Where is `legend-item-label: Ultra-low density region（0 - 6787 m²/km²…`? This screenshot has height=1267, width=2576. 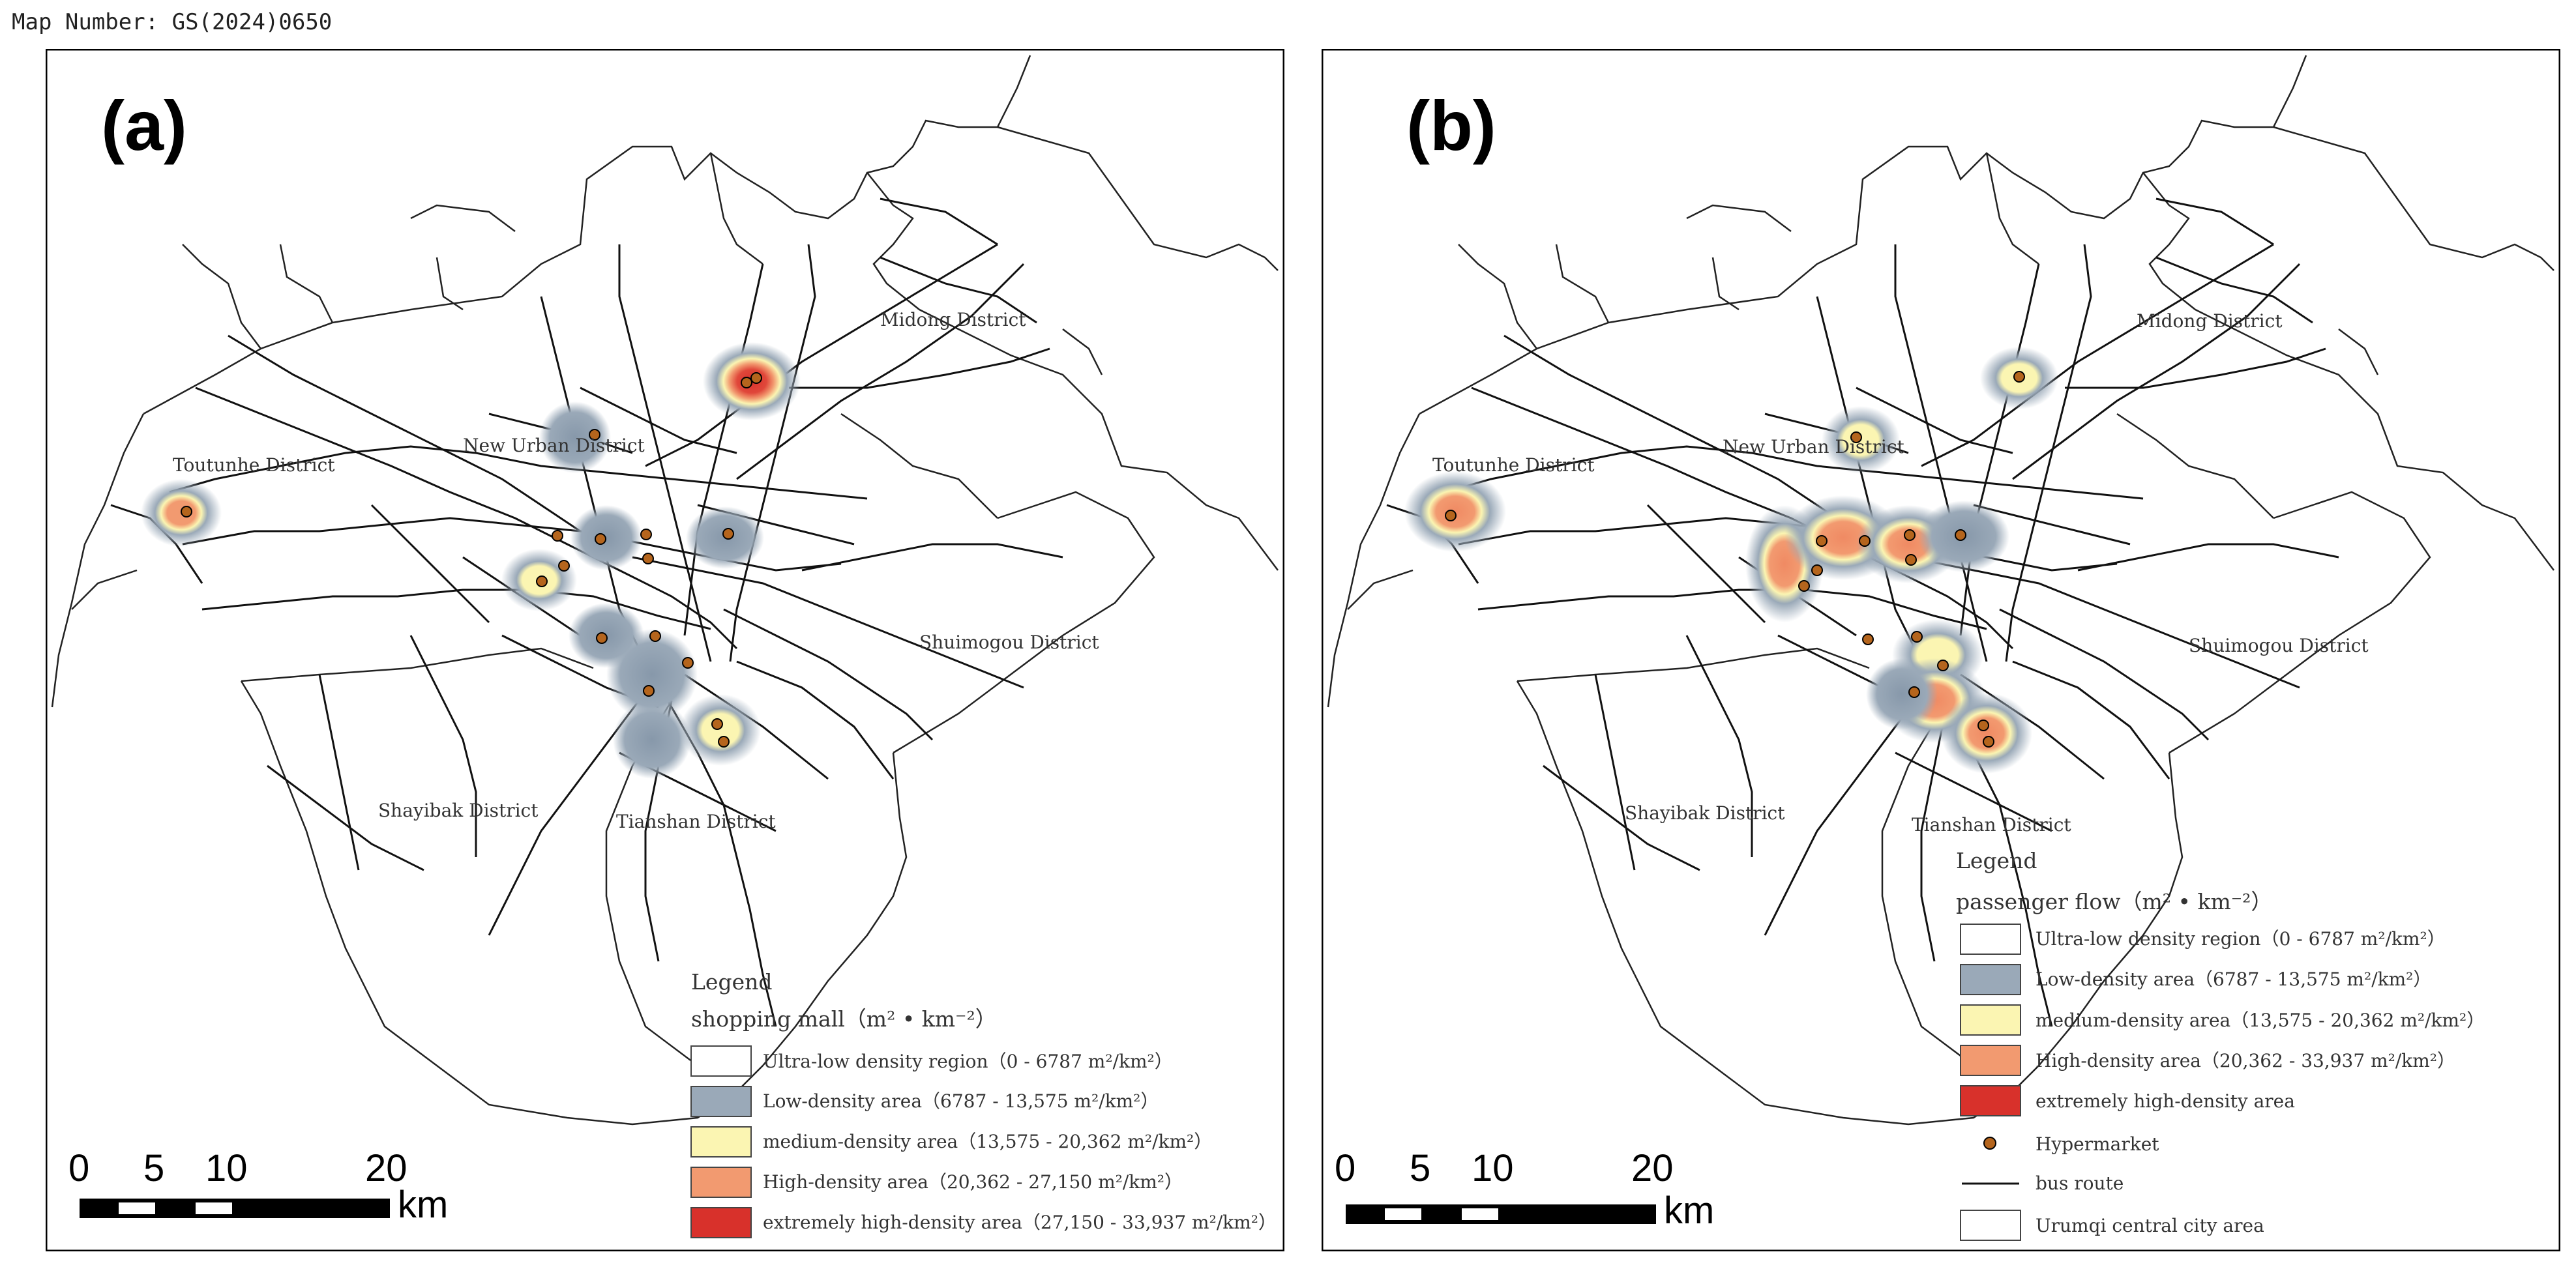 legend-item-label: Ultra-low density region（0 - 6787 m²/km²… is located at coordinates (2241, 939).